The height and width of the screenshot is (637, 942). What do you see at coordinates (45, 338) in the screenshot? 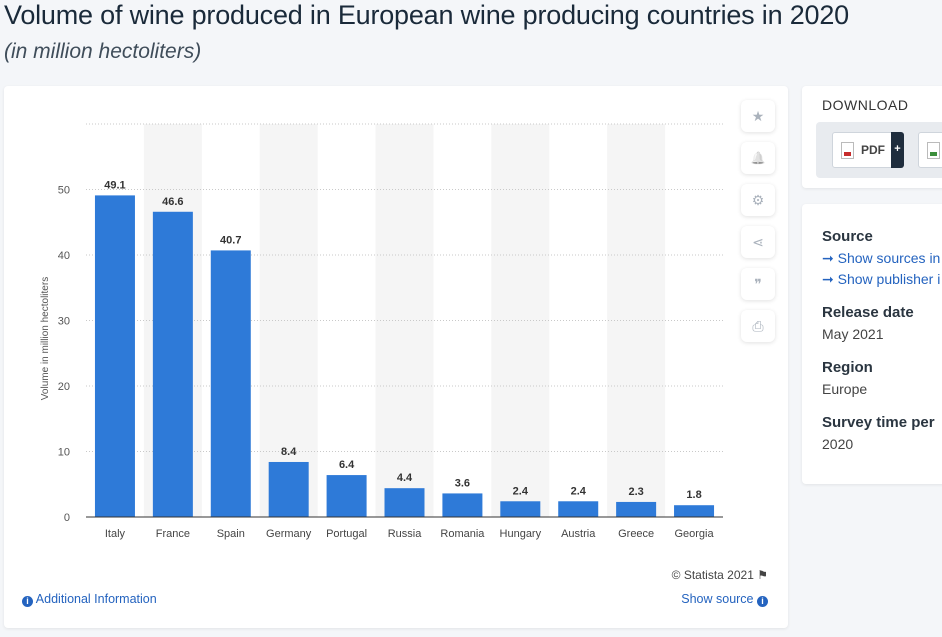
I see `y-axis-title: Volume in million hectoliters` at bounding box center [45, 338].